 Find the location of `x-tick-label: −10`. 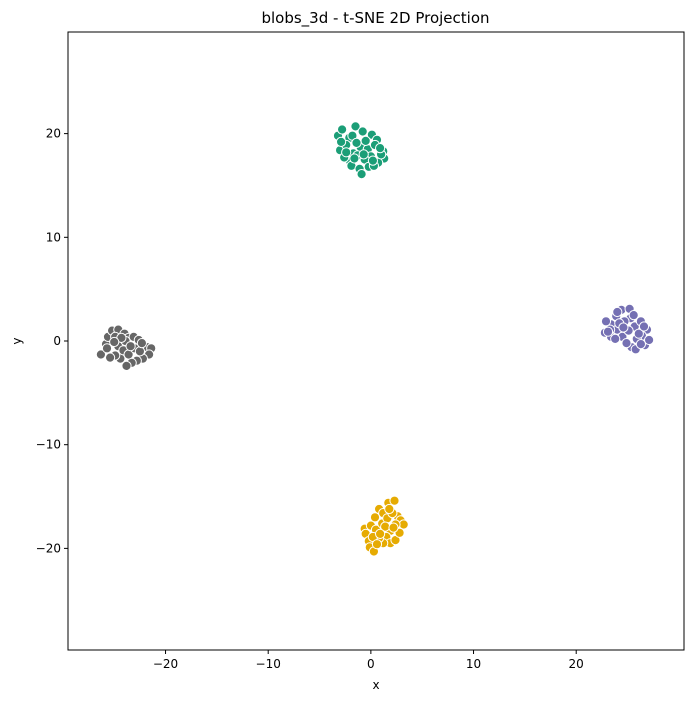

x-tick-label: −10 is located at coordinates (268, 664).